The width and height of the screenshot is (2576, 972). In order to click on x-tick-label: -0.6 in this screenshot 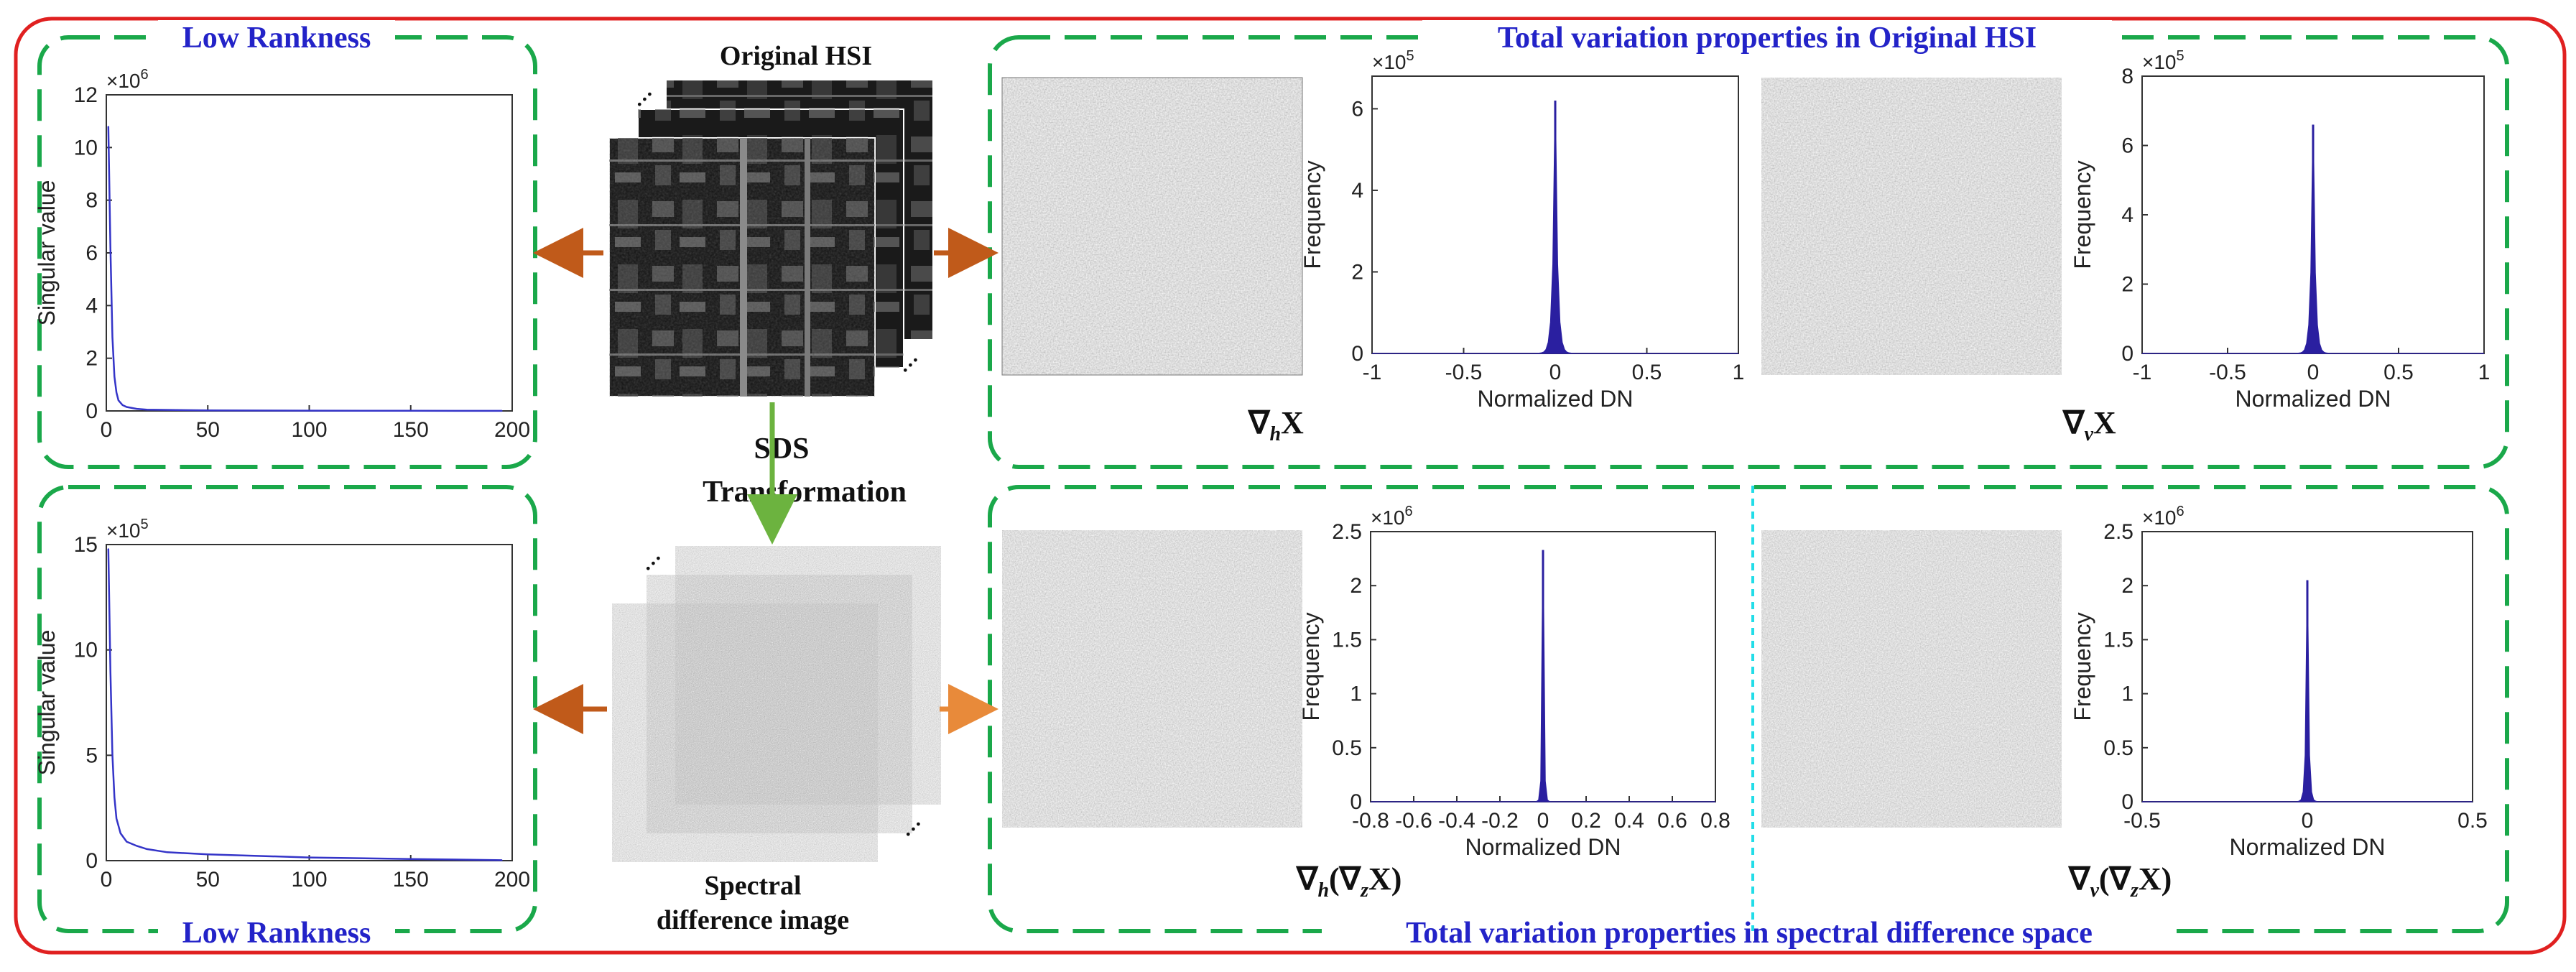, I will do `click(1413, 821)`.